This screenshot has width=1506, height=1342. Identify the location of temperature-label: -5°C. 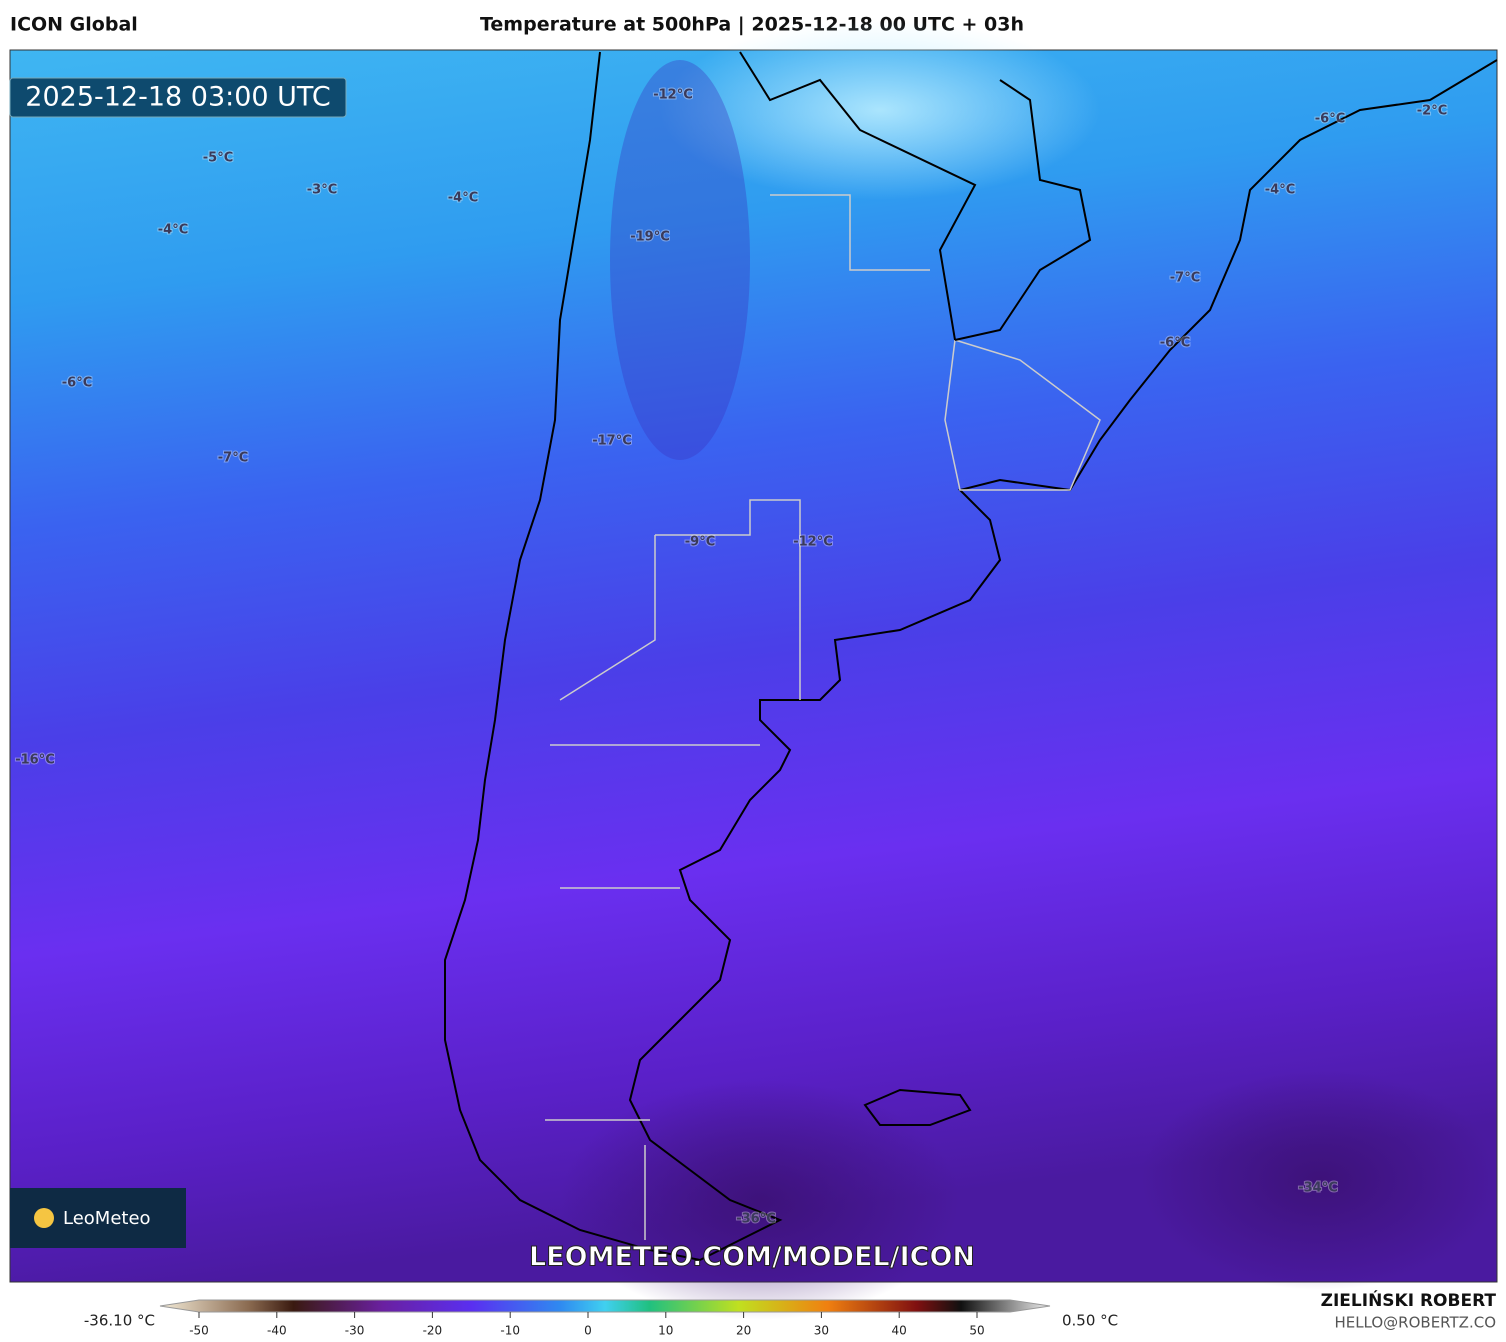
(218, 158).